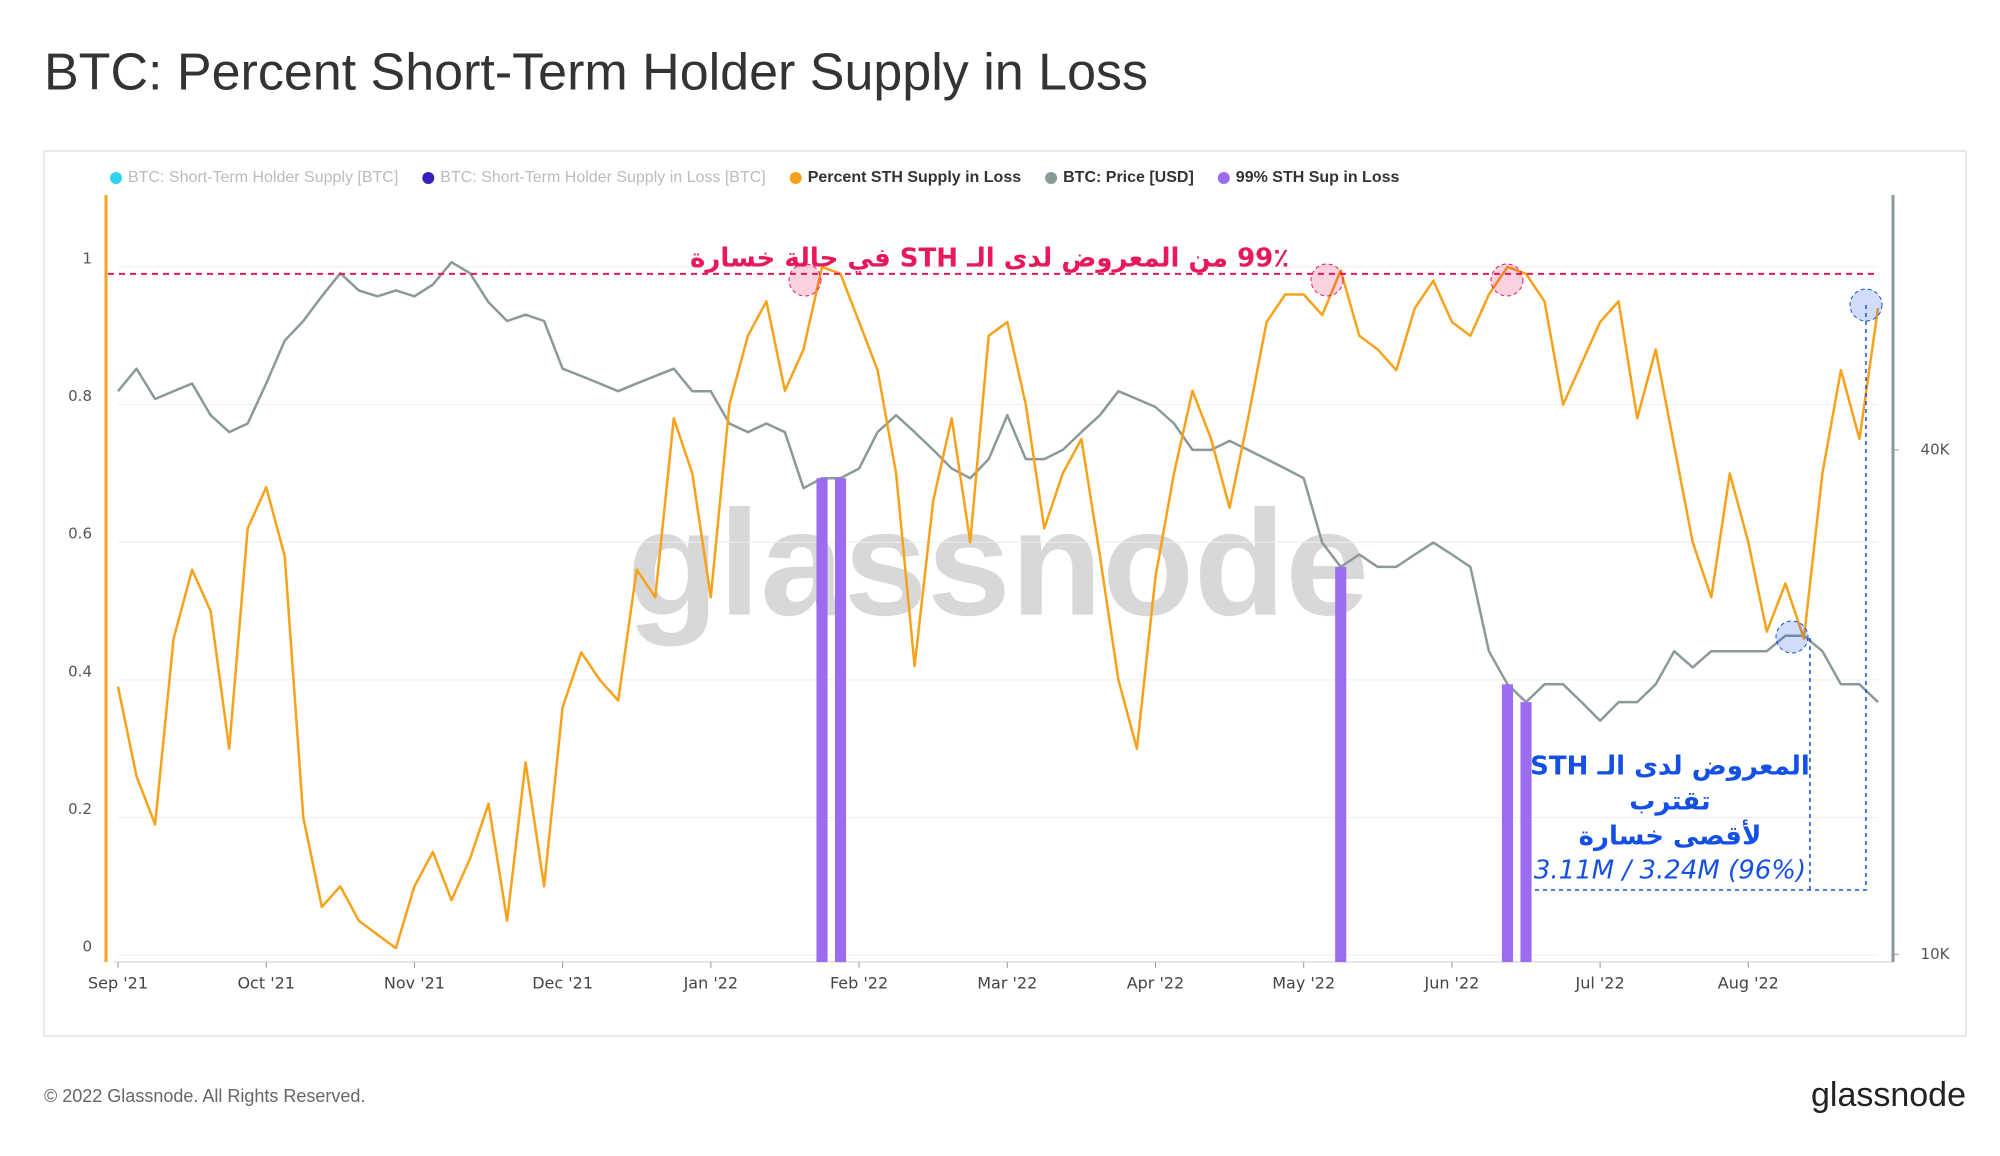  What do you see at coordinates (1156, 983) in the screenshot?
I see `x-tick-label: Apr '22` at bounding box center [1156, 983].